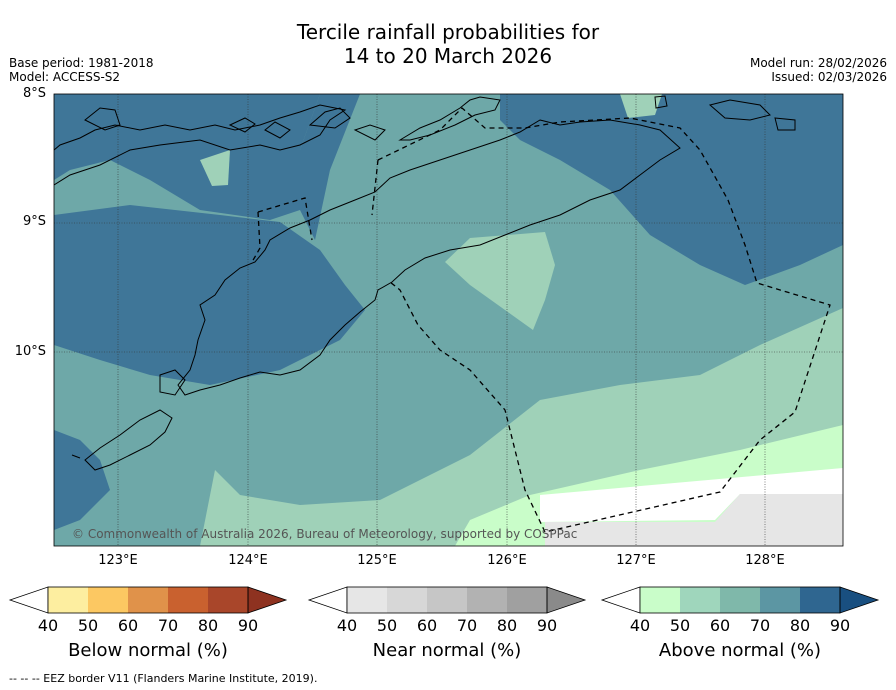 This screenshot has width=896, height=690. I want to click on region-above-70-west, so click(209, 295).